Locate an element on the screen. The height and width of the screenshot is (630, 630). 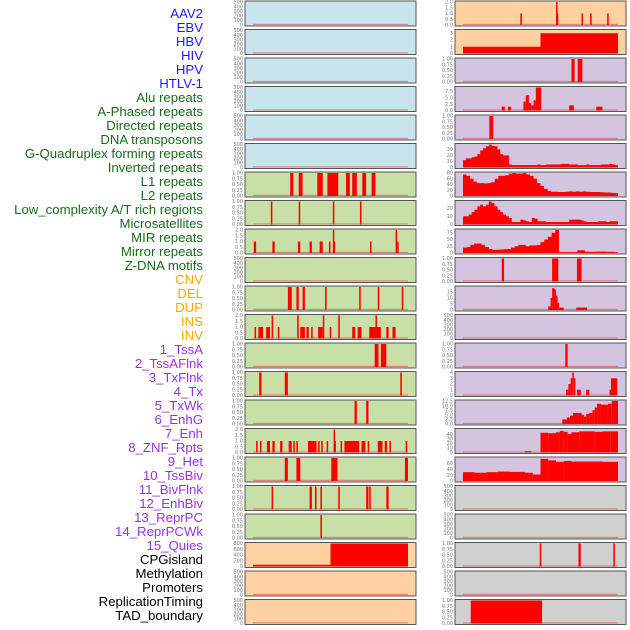
track-label: DNA transposons is located at coordinates (151, 139).